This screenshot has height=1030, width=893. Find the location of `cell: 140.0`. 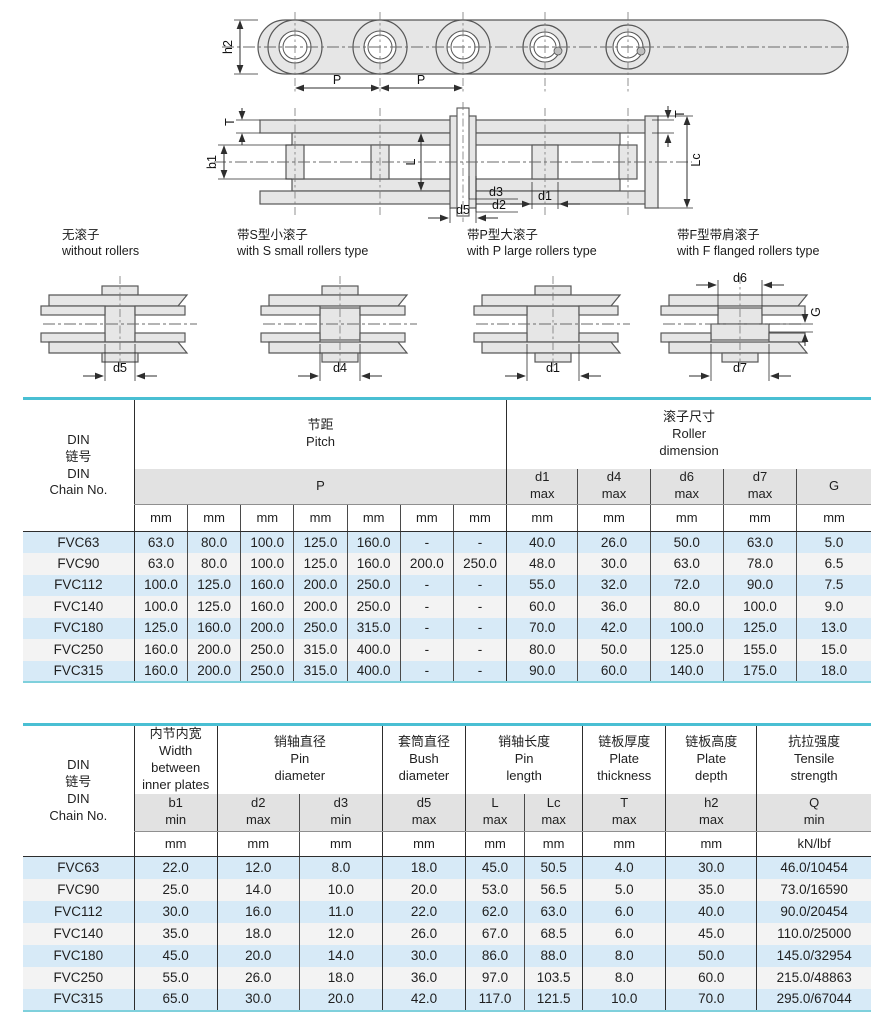

cell: 140.0 is located at coordinates (686, 671).